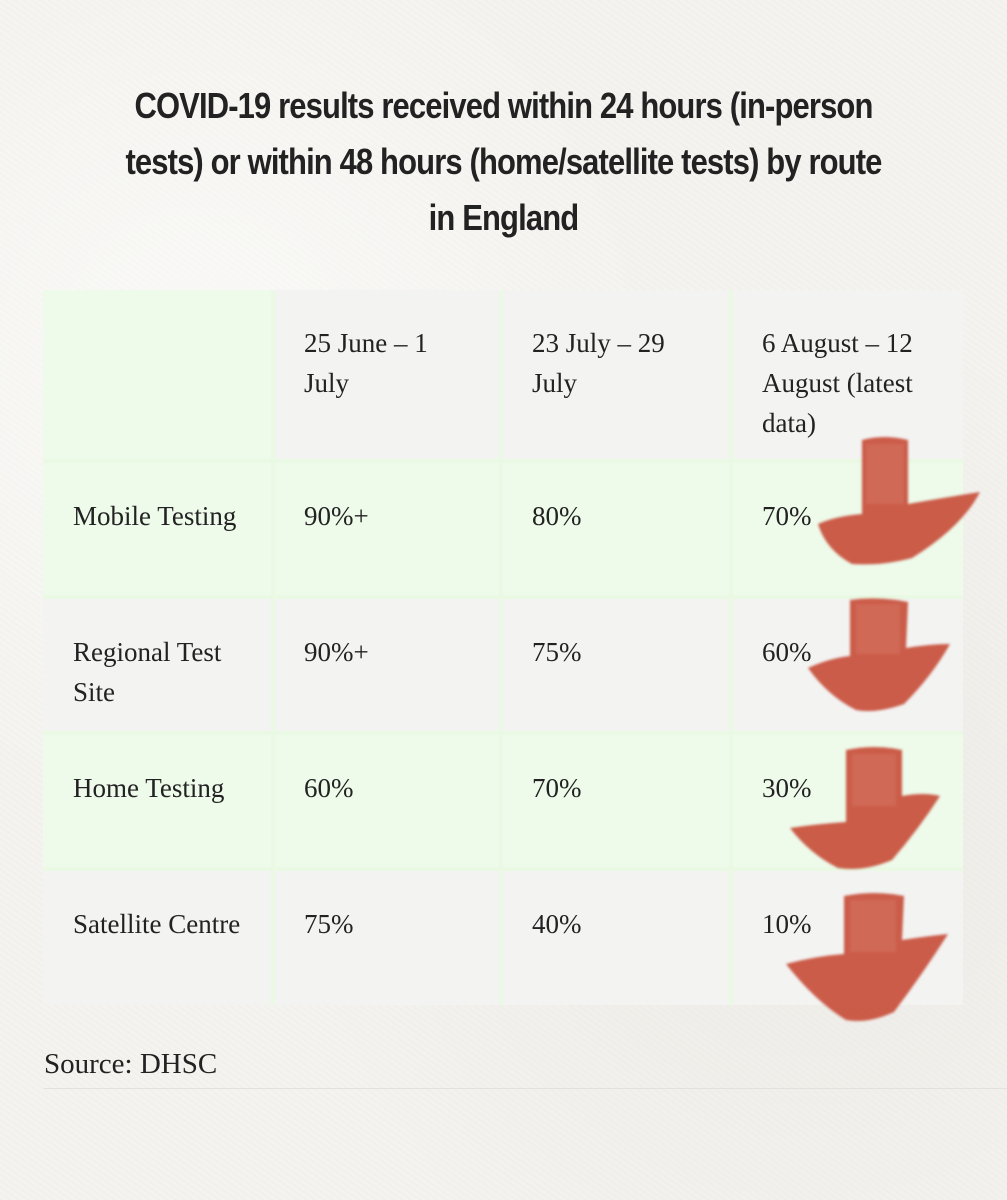 The image size is (1007, 1200). What do you see at coordinates (159, 802) in the screenshot?
I see `row-label-home-testing: Home Testing` at bounding box center [159, 802].